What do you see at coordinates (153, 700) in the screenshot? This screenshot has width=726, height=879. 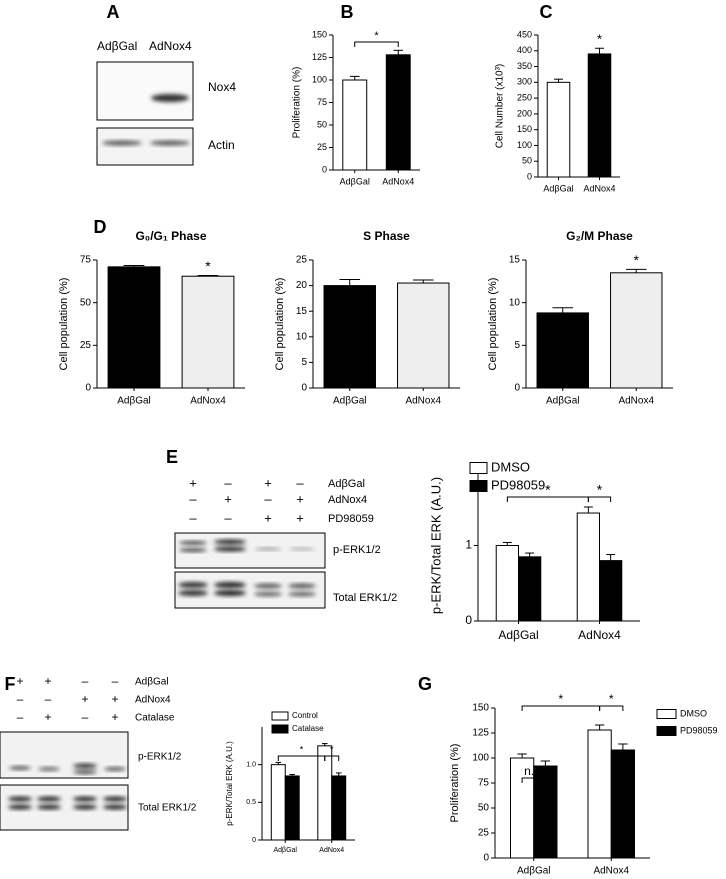 I see `condition-label: AdNox4` at bounding box center [153, 700].